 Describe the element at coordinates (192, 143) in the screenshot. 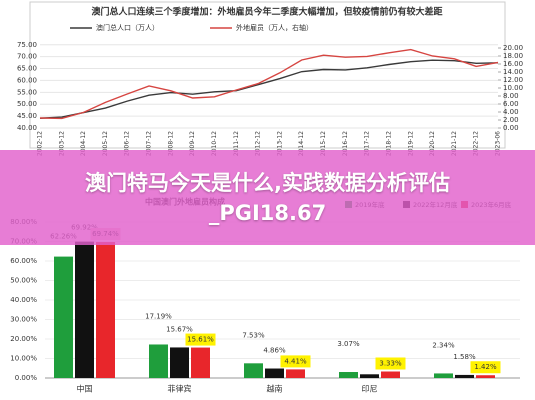

I see `x-tick-label: 2009-12` at that location.